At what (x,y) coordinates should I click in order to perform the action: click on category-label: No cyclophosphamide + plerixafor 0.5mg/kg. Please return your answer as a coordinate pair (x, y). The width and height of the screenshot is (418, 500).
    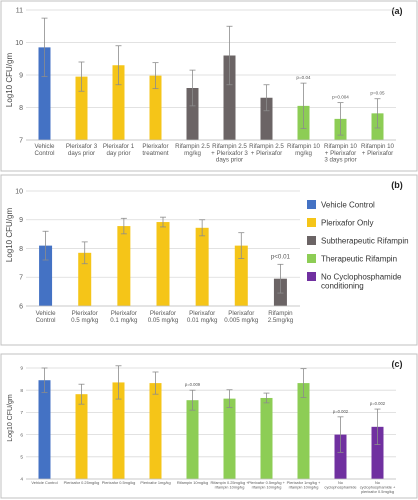
    Looking at the image, I should click on (378, 487).